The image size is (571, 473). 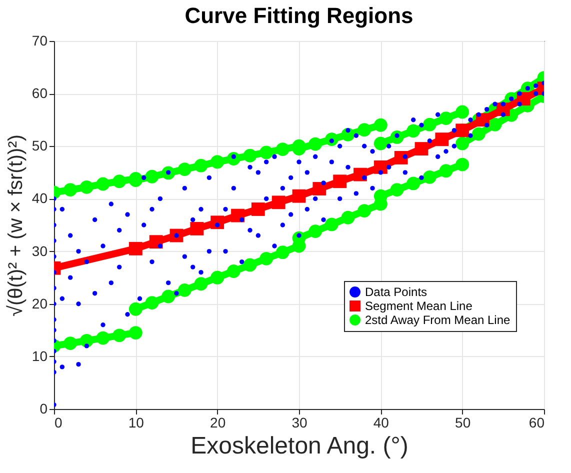 What do you see at coordinates (40, 40) in the screenshot?
I see `y-tick-label: 70` at bounding box center [40, 40].